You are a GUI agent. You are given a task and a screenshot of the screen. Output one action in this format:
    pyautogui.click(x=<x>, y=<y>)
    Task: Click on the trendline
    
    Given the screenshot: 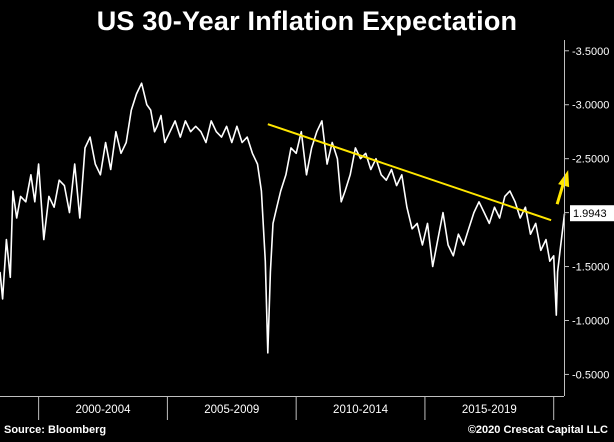 What is the action you would take?
    pyautogui.click(x=409, y=172)
    